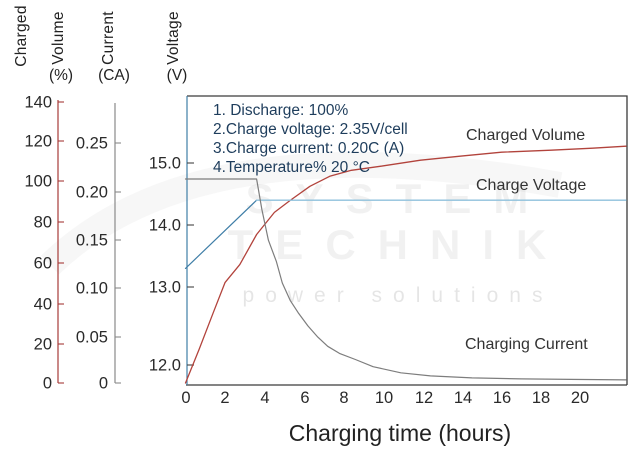  I want to click on condition-line-4: 4.Temperature% 20 °C, so click(291, 167).